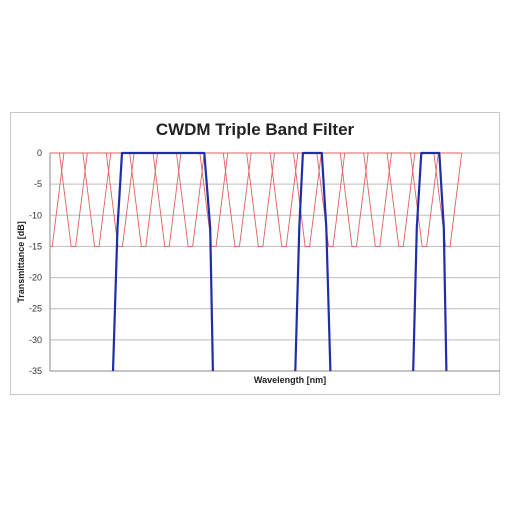 This screenshot has width=510, height=510. I want to click on y-tick-label-3: -15, so click(35, 246).